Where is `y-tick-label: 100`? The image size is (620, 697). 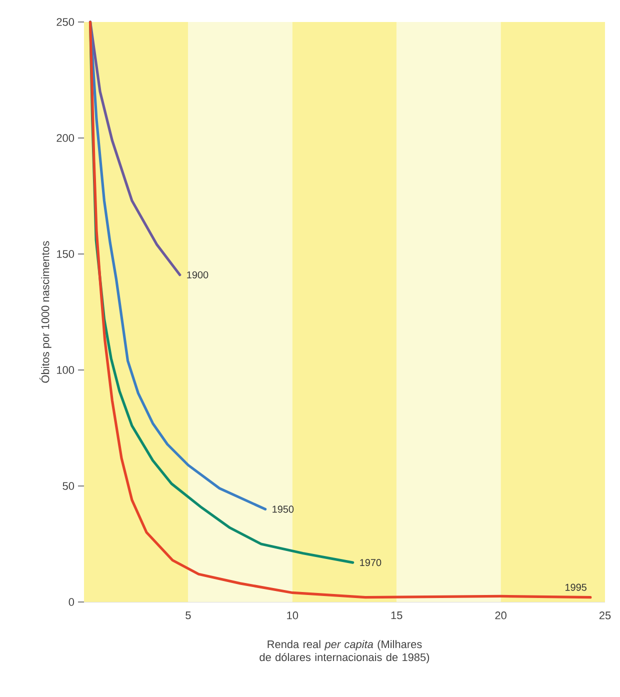 y-tick-label: 100 is located at coordinates (65, 370).